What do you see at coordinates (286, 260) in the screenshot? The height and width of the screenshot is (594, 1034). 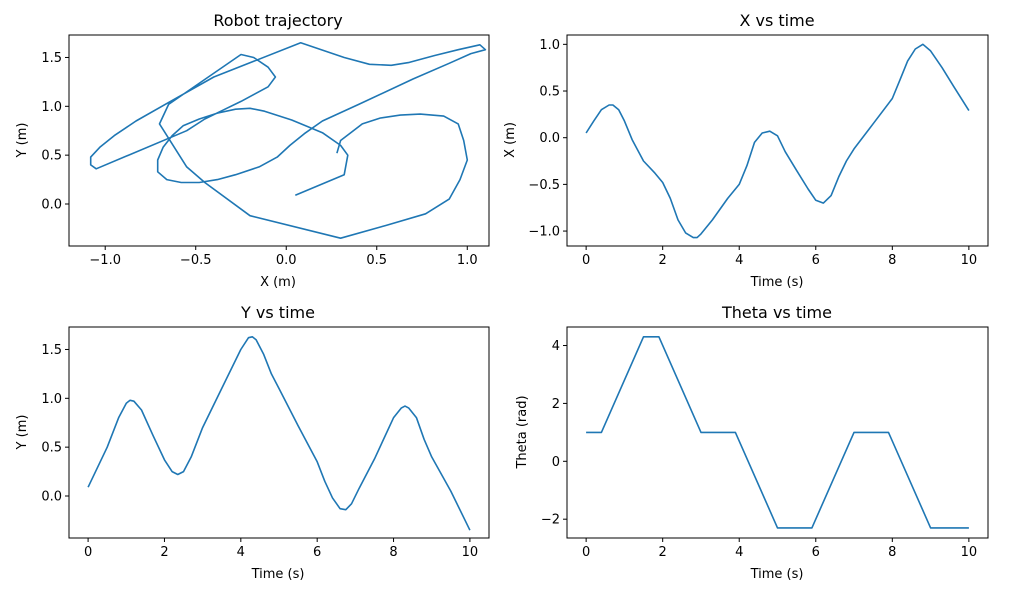 I see `x-tick-label: 0.0` at bounding box center [286, 260].